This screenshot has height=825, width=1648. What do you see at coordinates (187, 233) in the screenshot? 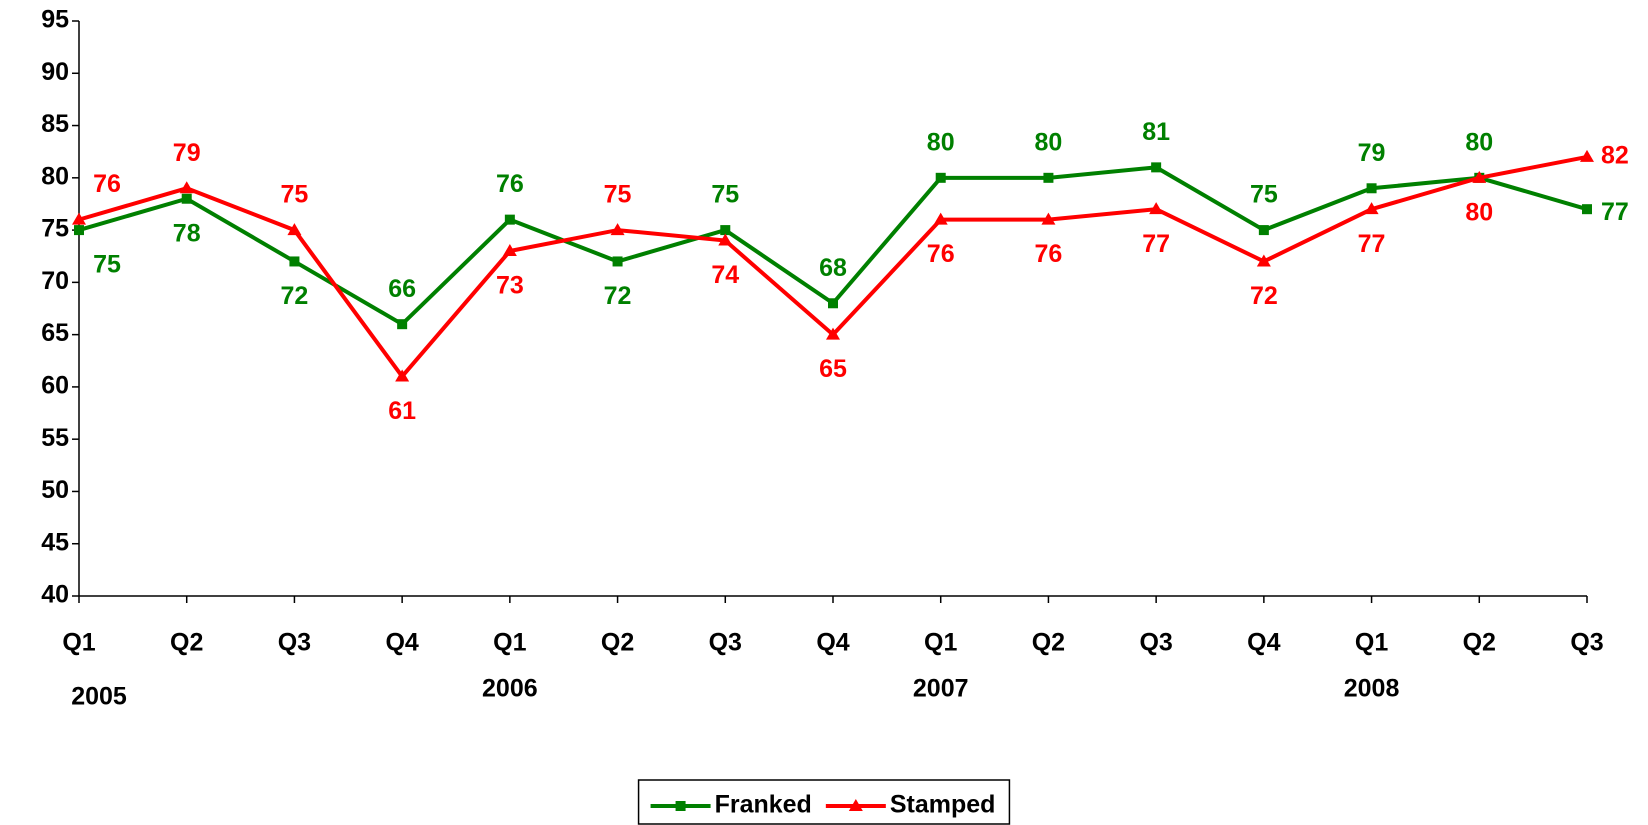
I see `data-label: 78` at bounding box center [187, 233].